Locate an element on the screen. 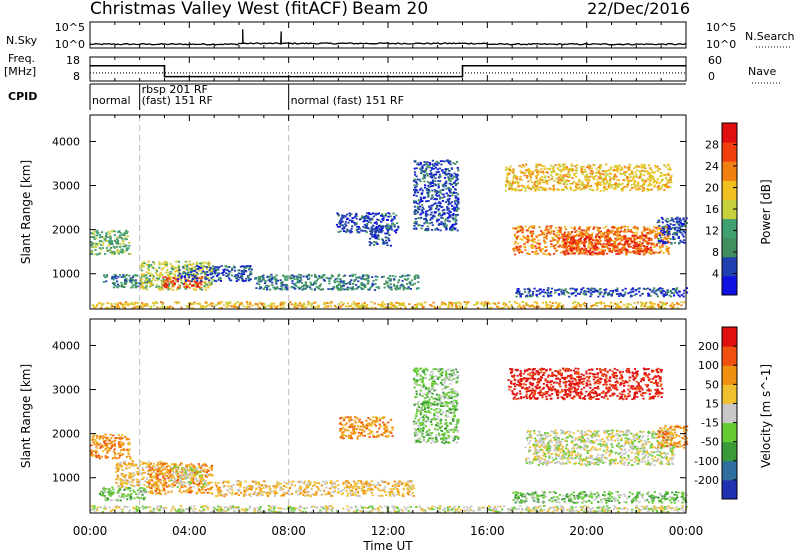  colorbar-tick-label: 20 is located at coordinates (712, 188).